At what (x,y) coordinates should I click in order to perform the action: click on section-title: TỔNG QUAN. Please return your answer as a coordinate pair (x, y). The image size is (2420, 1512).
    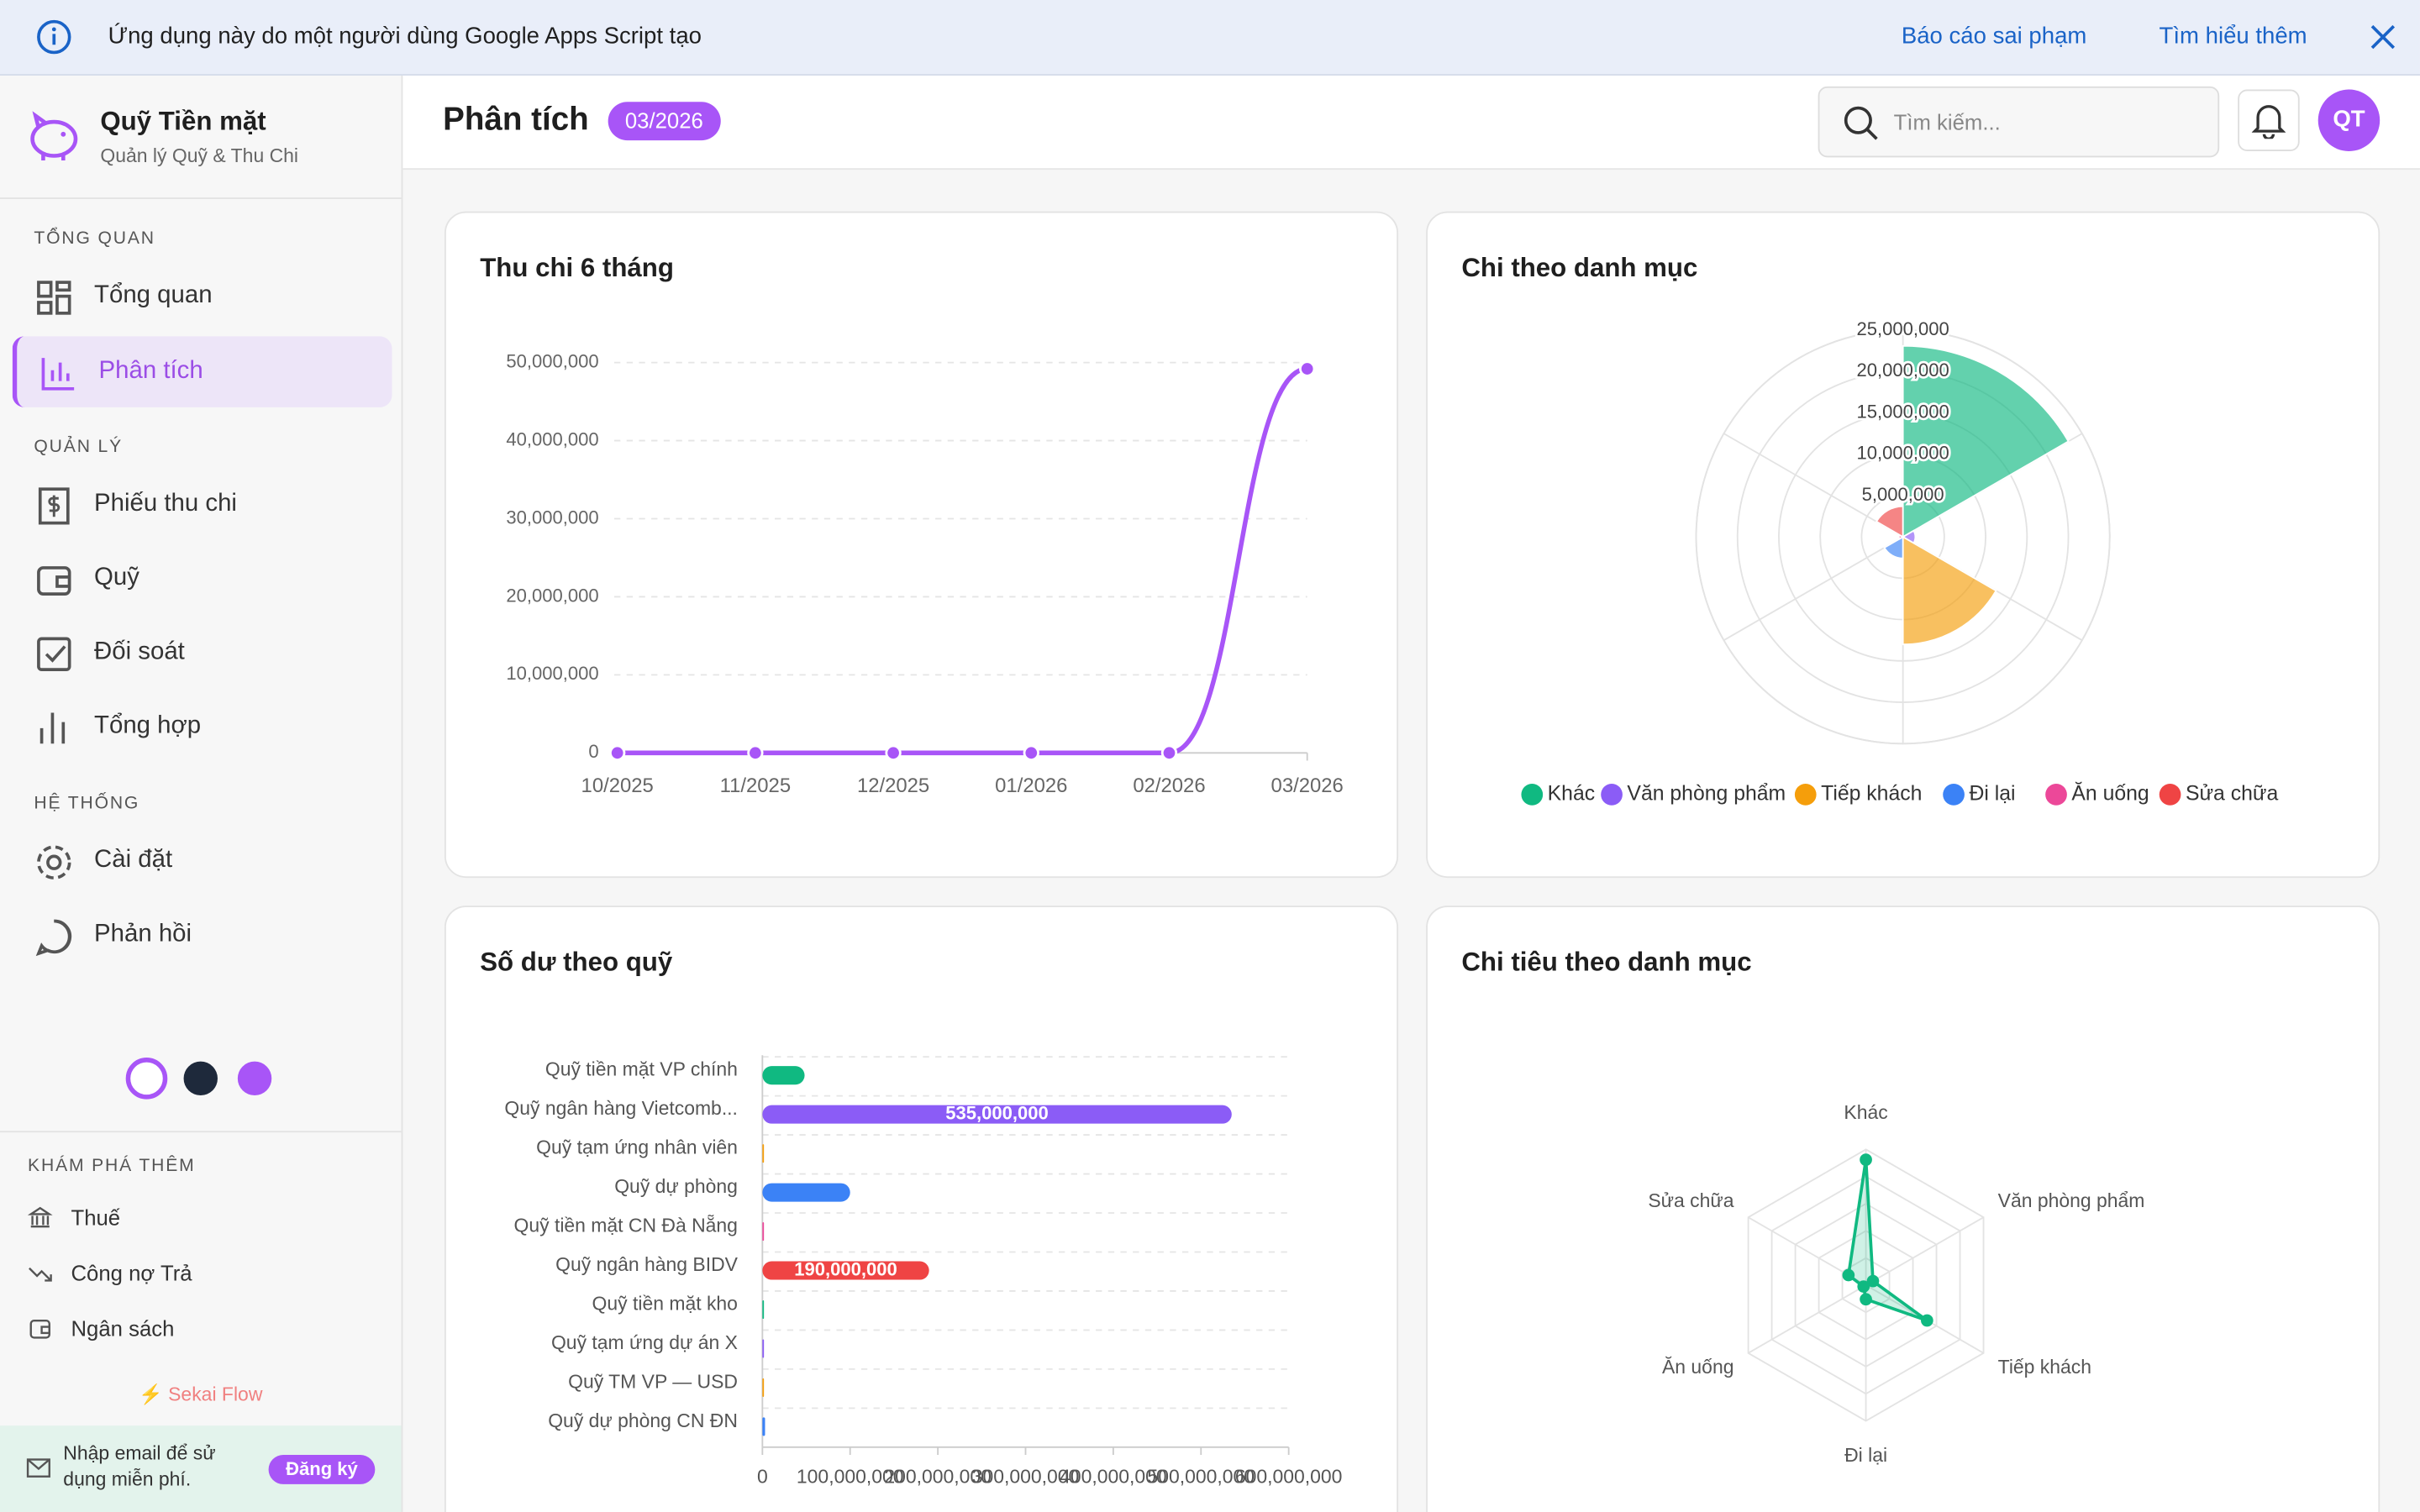
    Looking at the image, I should click on (94, 239).